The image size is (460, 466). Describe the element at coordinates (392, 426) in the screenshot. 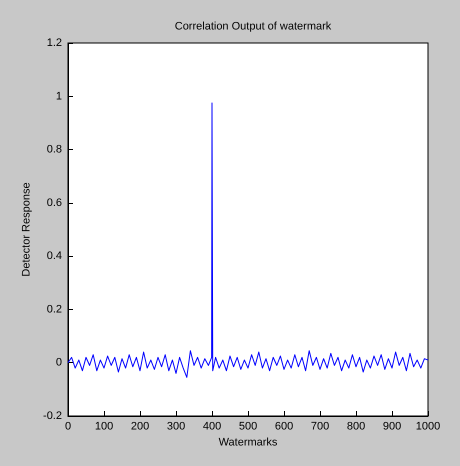

I see `x-tick-label: 900` at that location.